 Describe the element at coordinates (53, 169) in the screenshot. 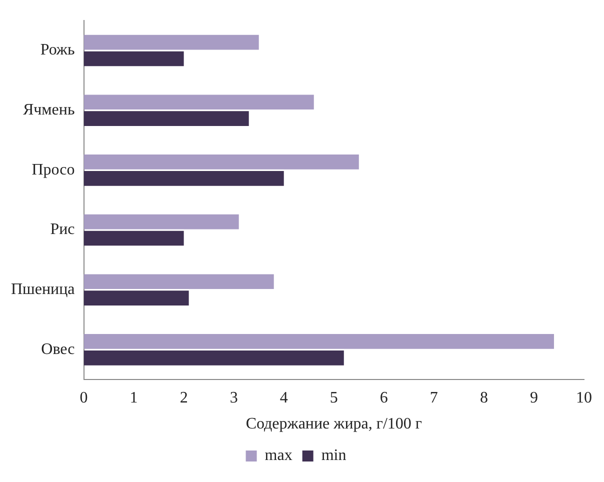

I see `y-tick-label: Просо` at that location.